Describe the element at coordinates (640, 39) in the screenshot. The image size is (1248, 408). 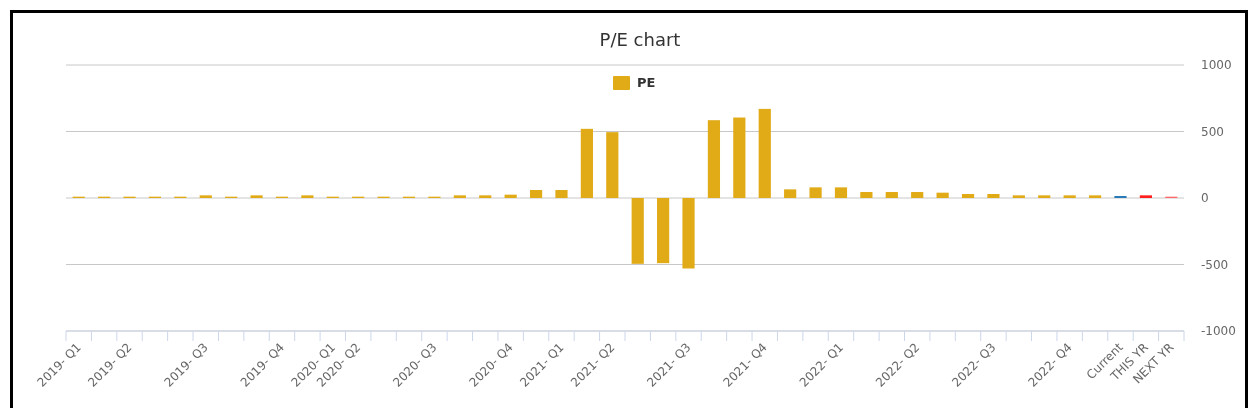
I see `chart-title: P/E chart` at that location.